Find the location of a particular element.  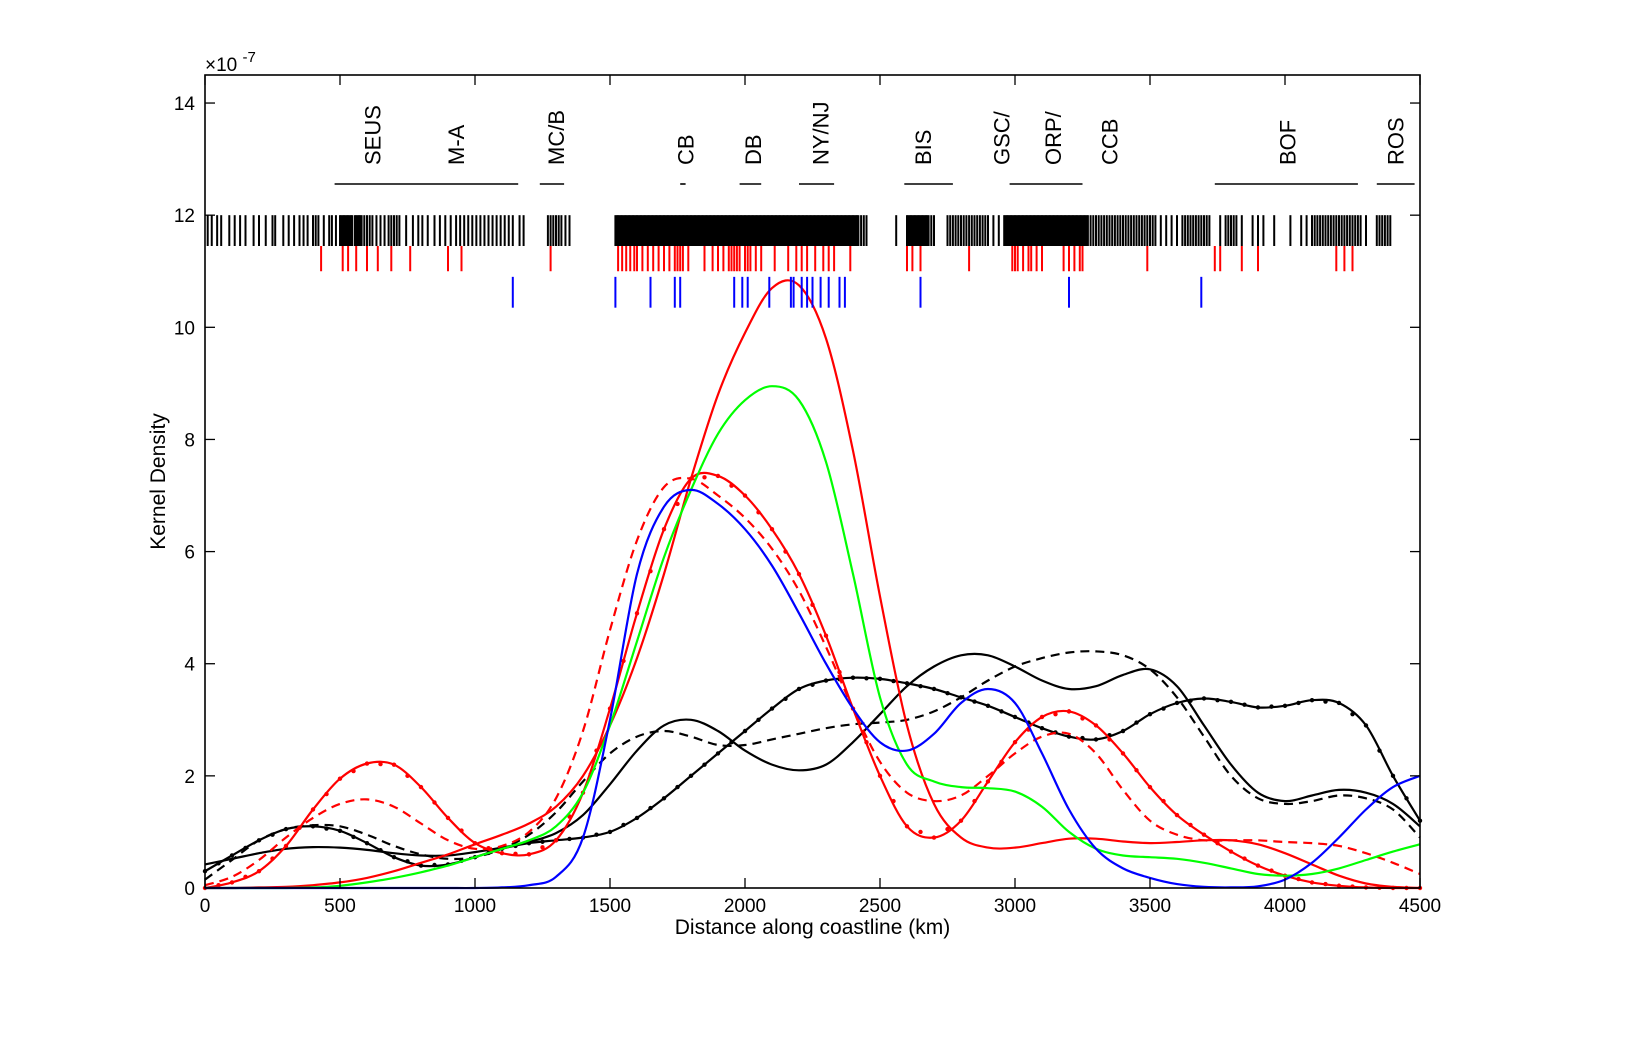

x-tick-label: 0 is located at coordinates (205, 906).